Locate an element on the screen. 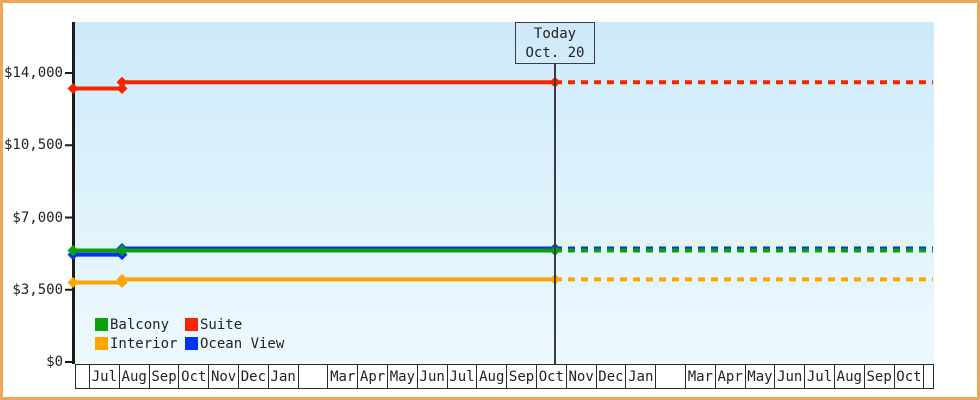 Image resolution: width=980 pixels, height=400 pixels. today-callout-box: Today Oct. 20 is located at coordinates (555, 43).